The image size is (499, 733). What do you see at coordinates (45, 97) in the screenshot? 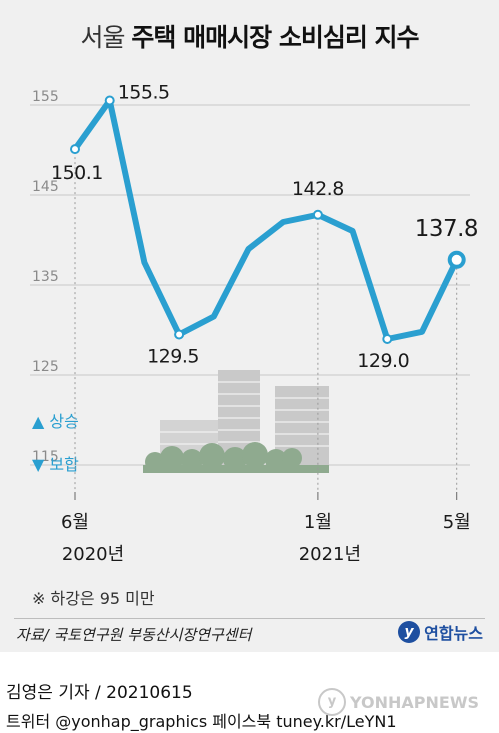
I see `y-tick-label: 155` at bounding box center [45, 97].